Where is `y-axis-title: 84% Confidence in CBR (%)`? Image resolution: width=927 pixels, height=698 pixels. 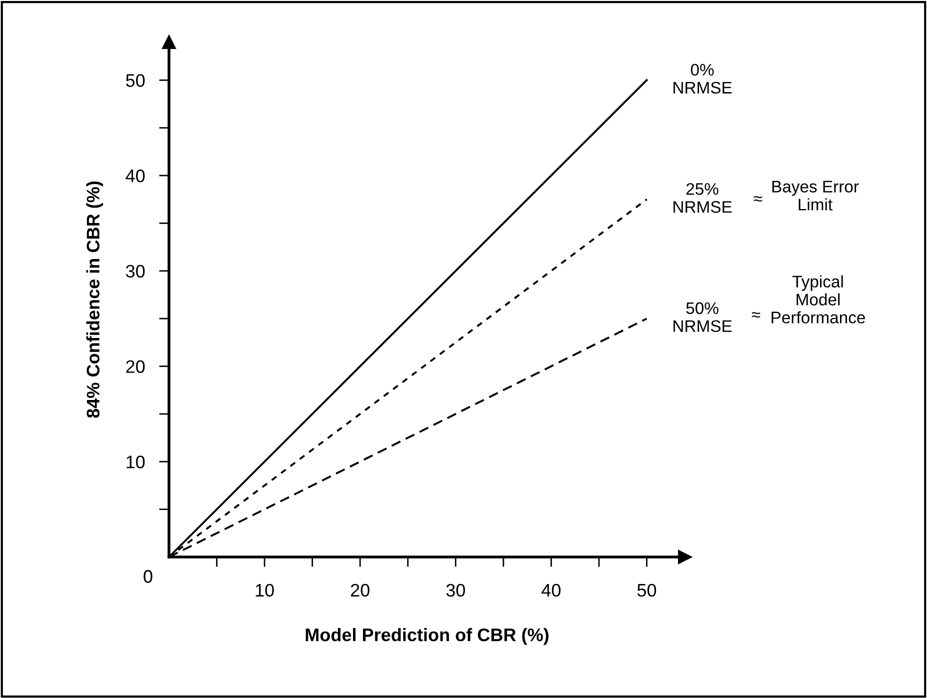 y-axis-title: 84% Confidence in CBR (%) is located at coordinates (95, 300).